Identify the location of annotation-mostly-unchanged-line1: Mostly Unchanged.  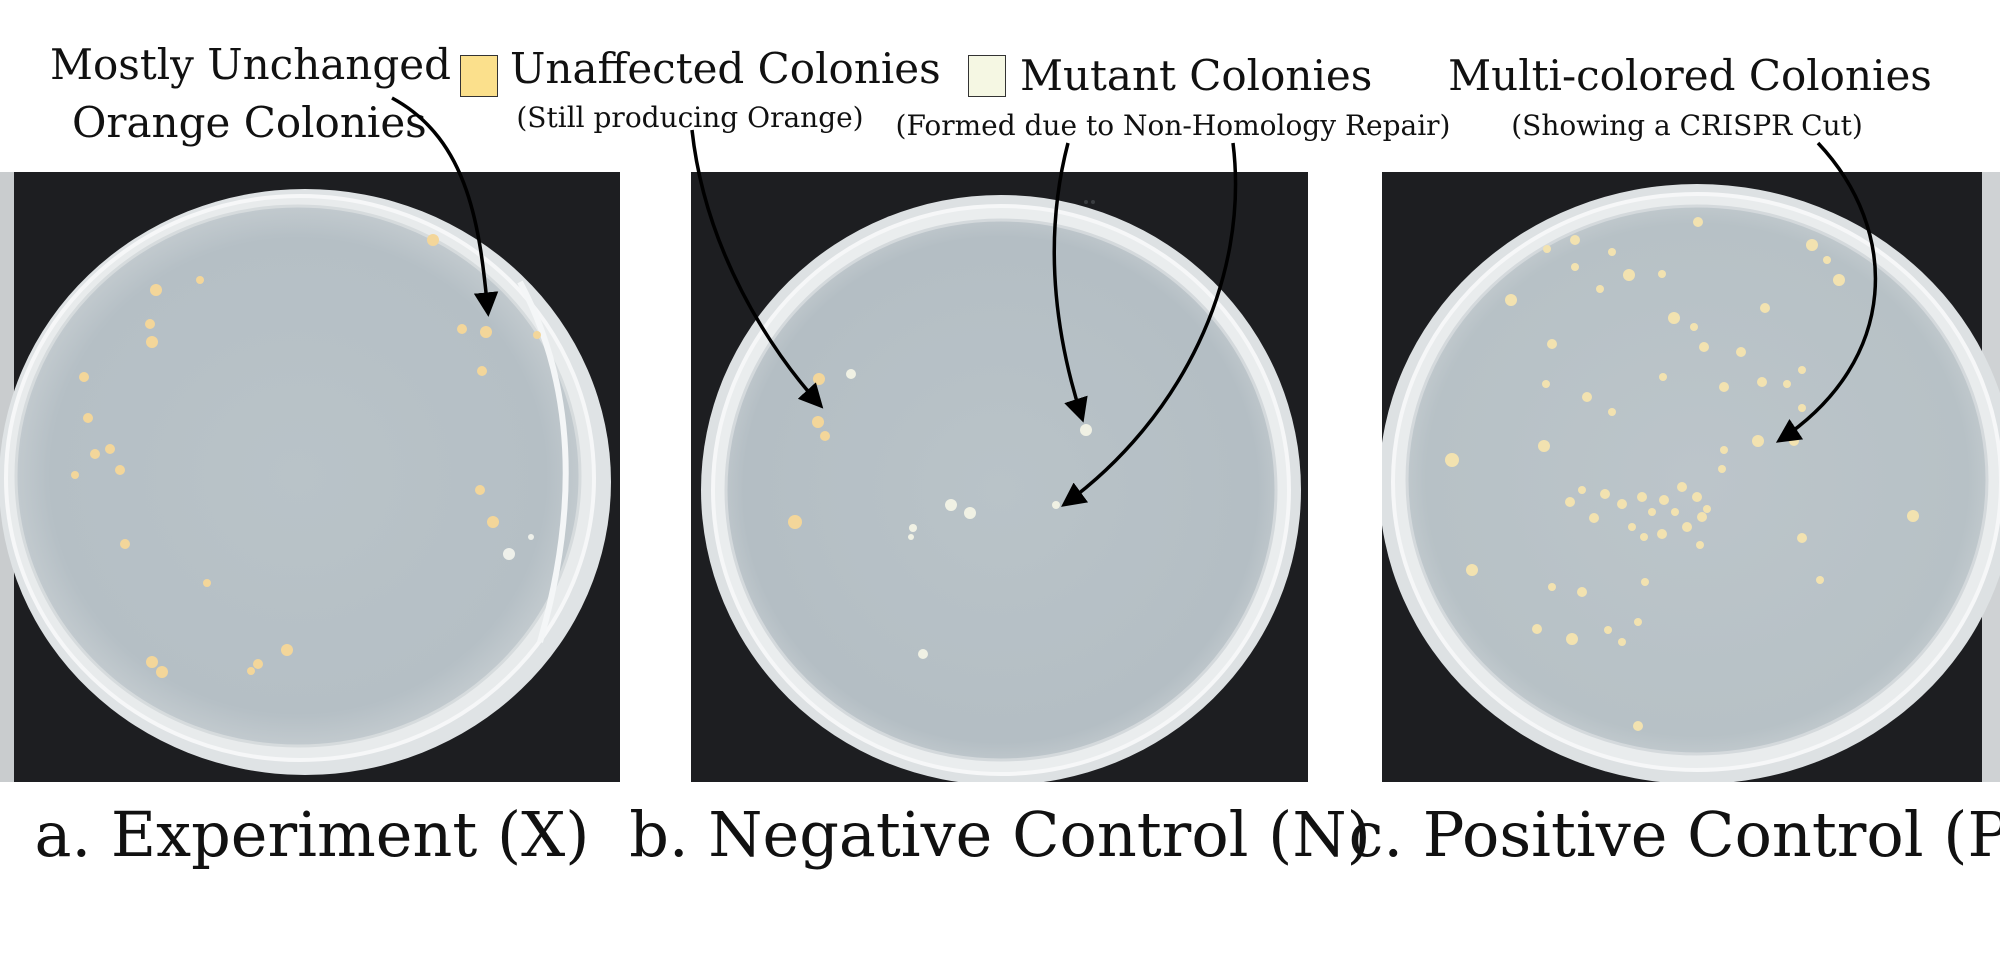
(250, 64).